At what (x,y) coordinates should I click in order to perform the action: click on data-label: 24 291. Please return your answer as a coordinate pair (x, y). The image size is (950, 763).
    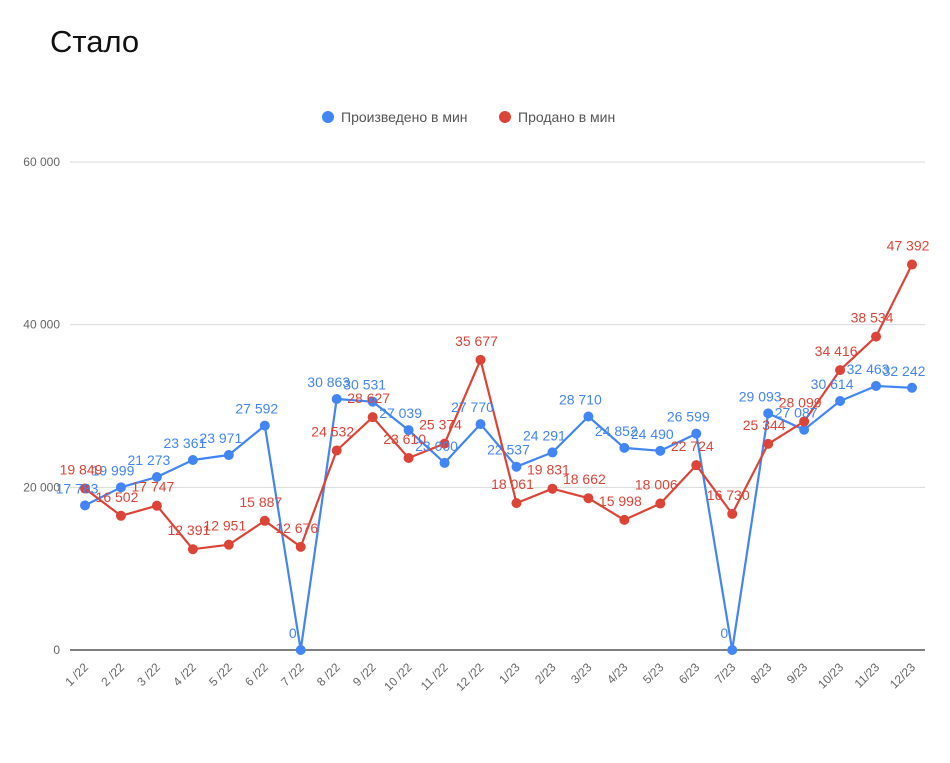
    Looking at the image, I should click on (544, 435).